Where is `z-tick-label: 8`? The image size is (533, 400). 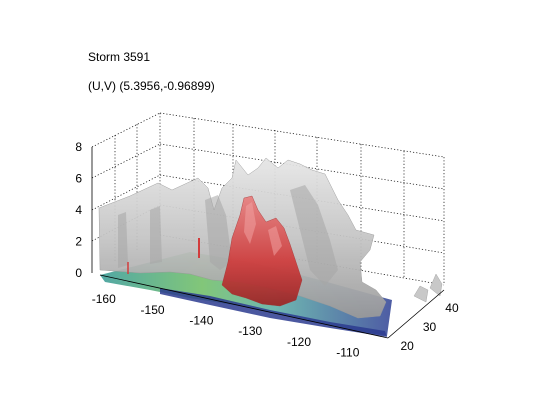
z-tick-label: 8 is located at coordinates (78, 147).